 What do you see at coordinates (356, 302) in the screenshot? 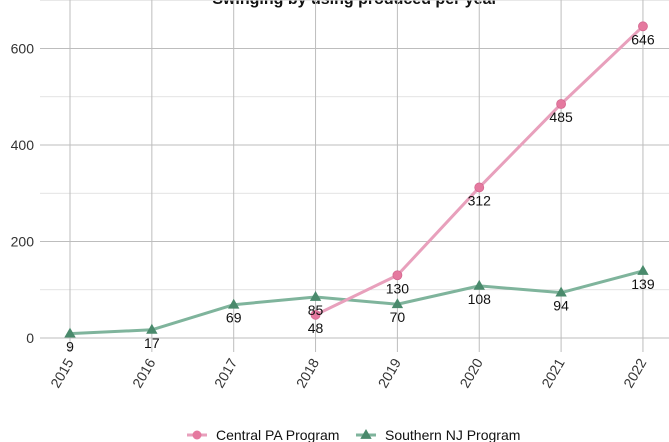
I see `series-line` at bounding box center [356, 302].